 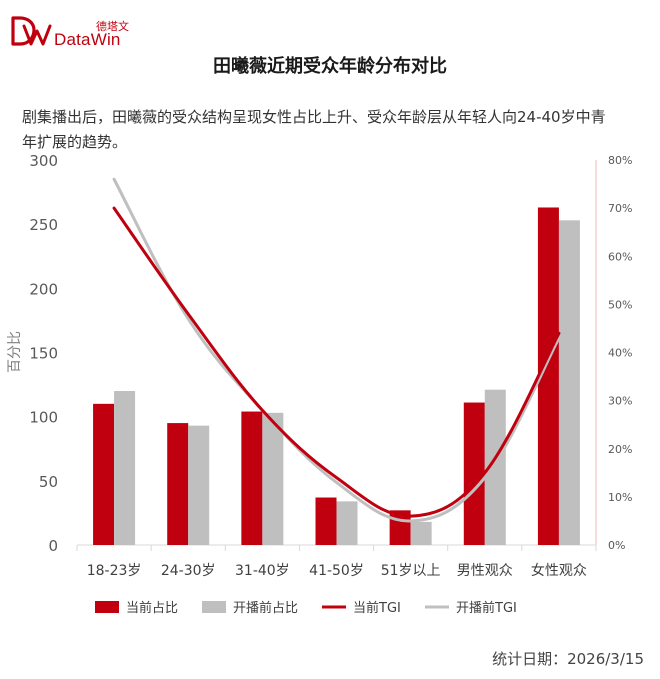 I want to click on logo-english-name: DataWin, so click(x=87, y=39).